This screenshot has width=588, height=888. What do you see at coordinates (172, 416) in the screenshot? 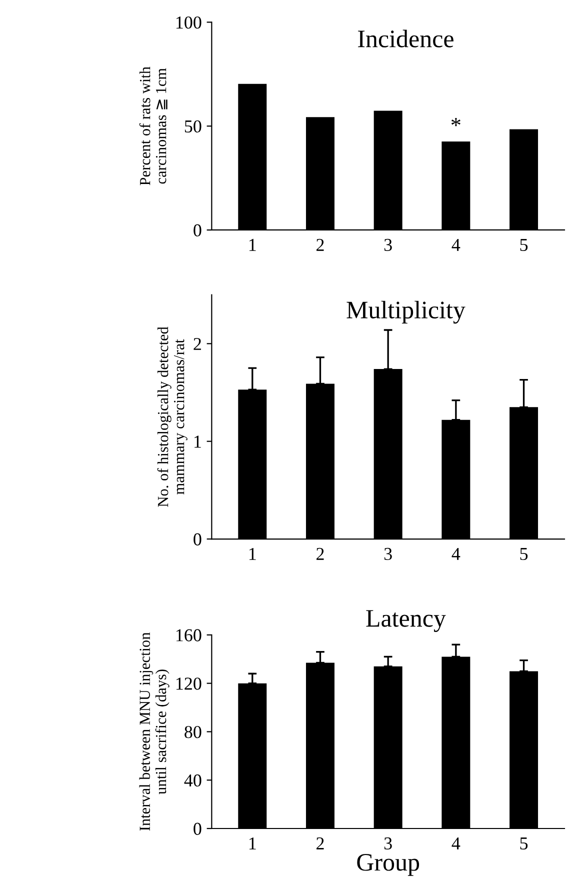
I see `y-axis-title: No. of histologically detected mammary carcinomas/rat` at bounding box center [172, 416].